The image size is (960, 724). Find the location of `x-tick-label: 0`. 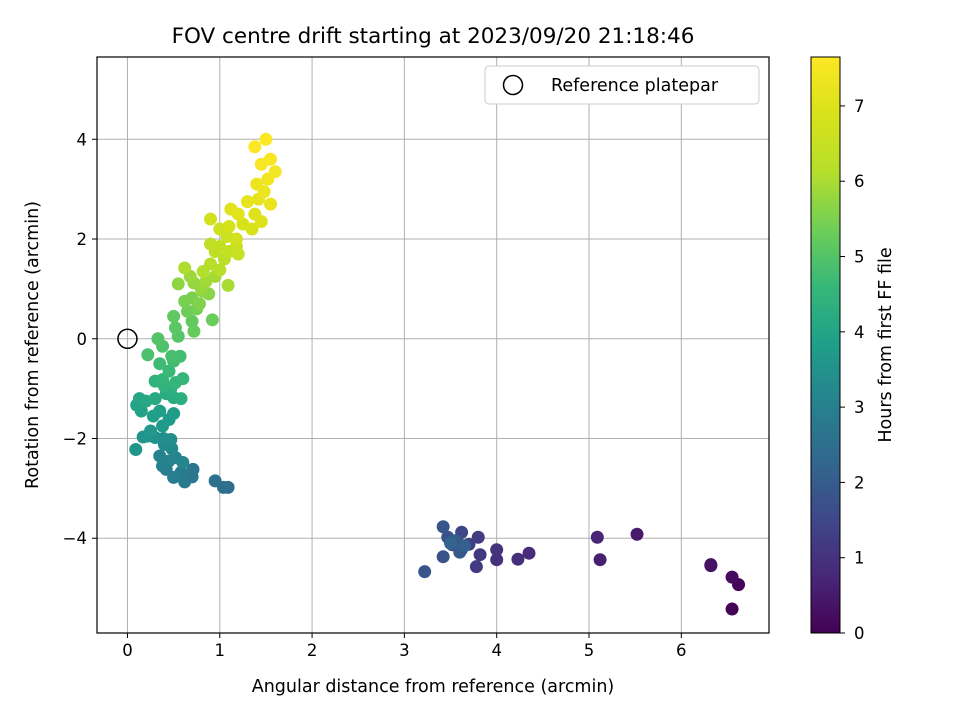

x-tick-label: 0 is located at coordinates (127, 650).